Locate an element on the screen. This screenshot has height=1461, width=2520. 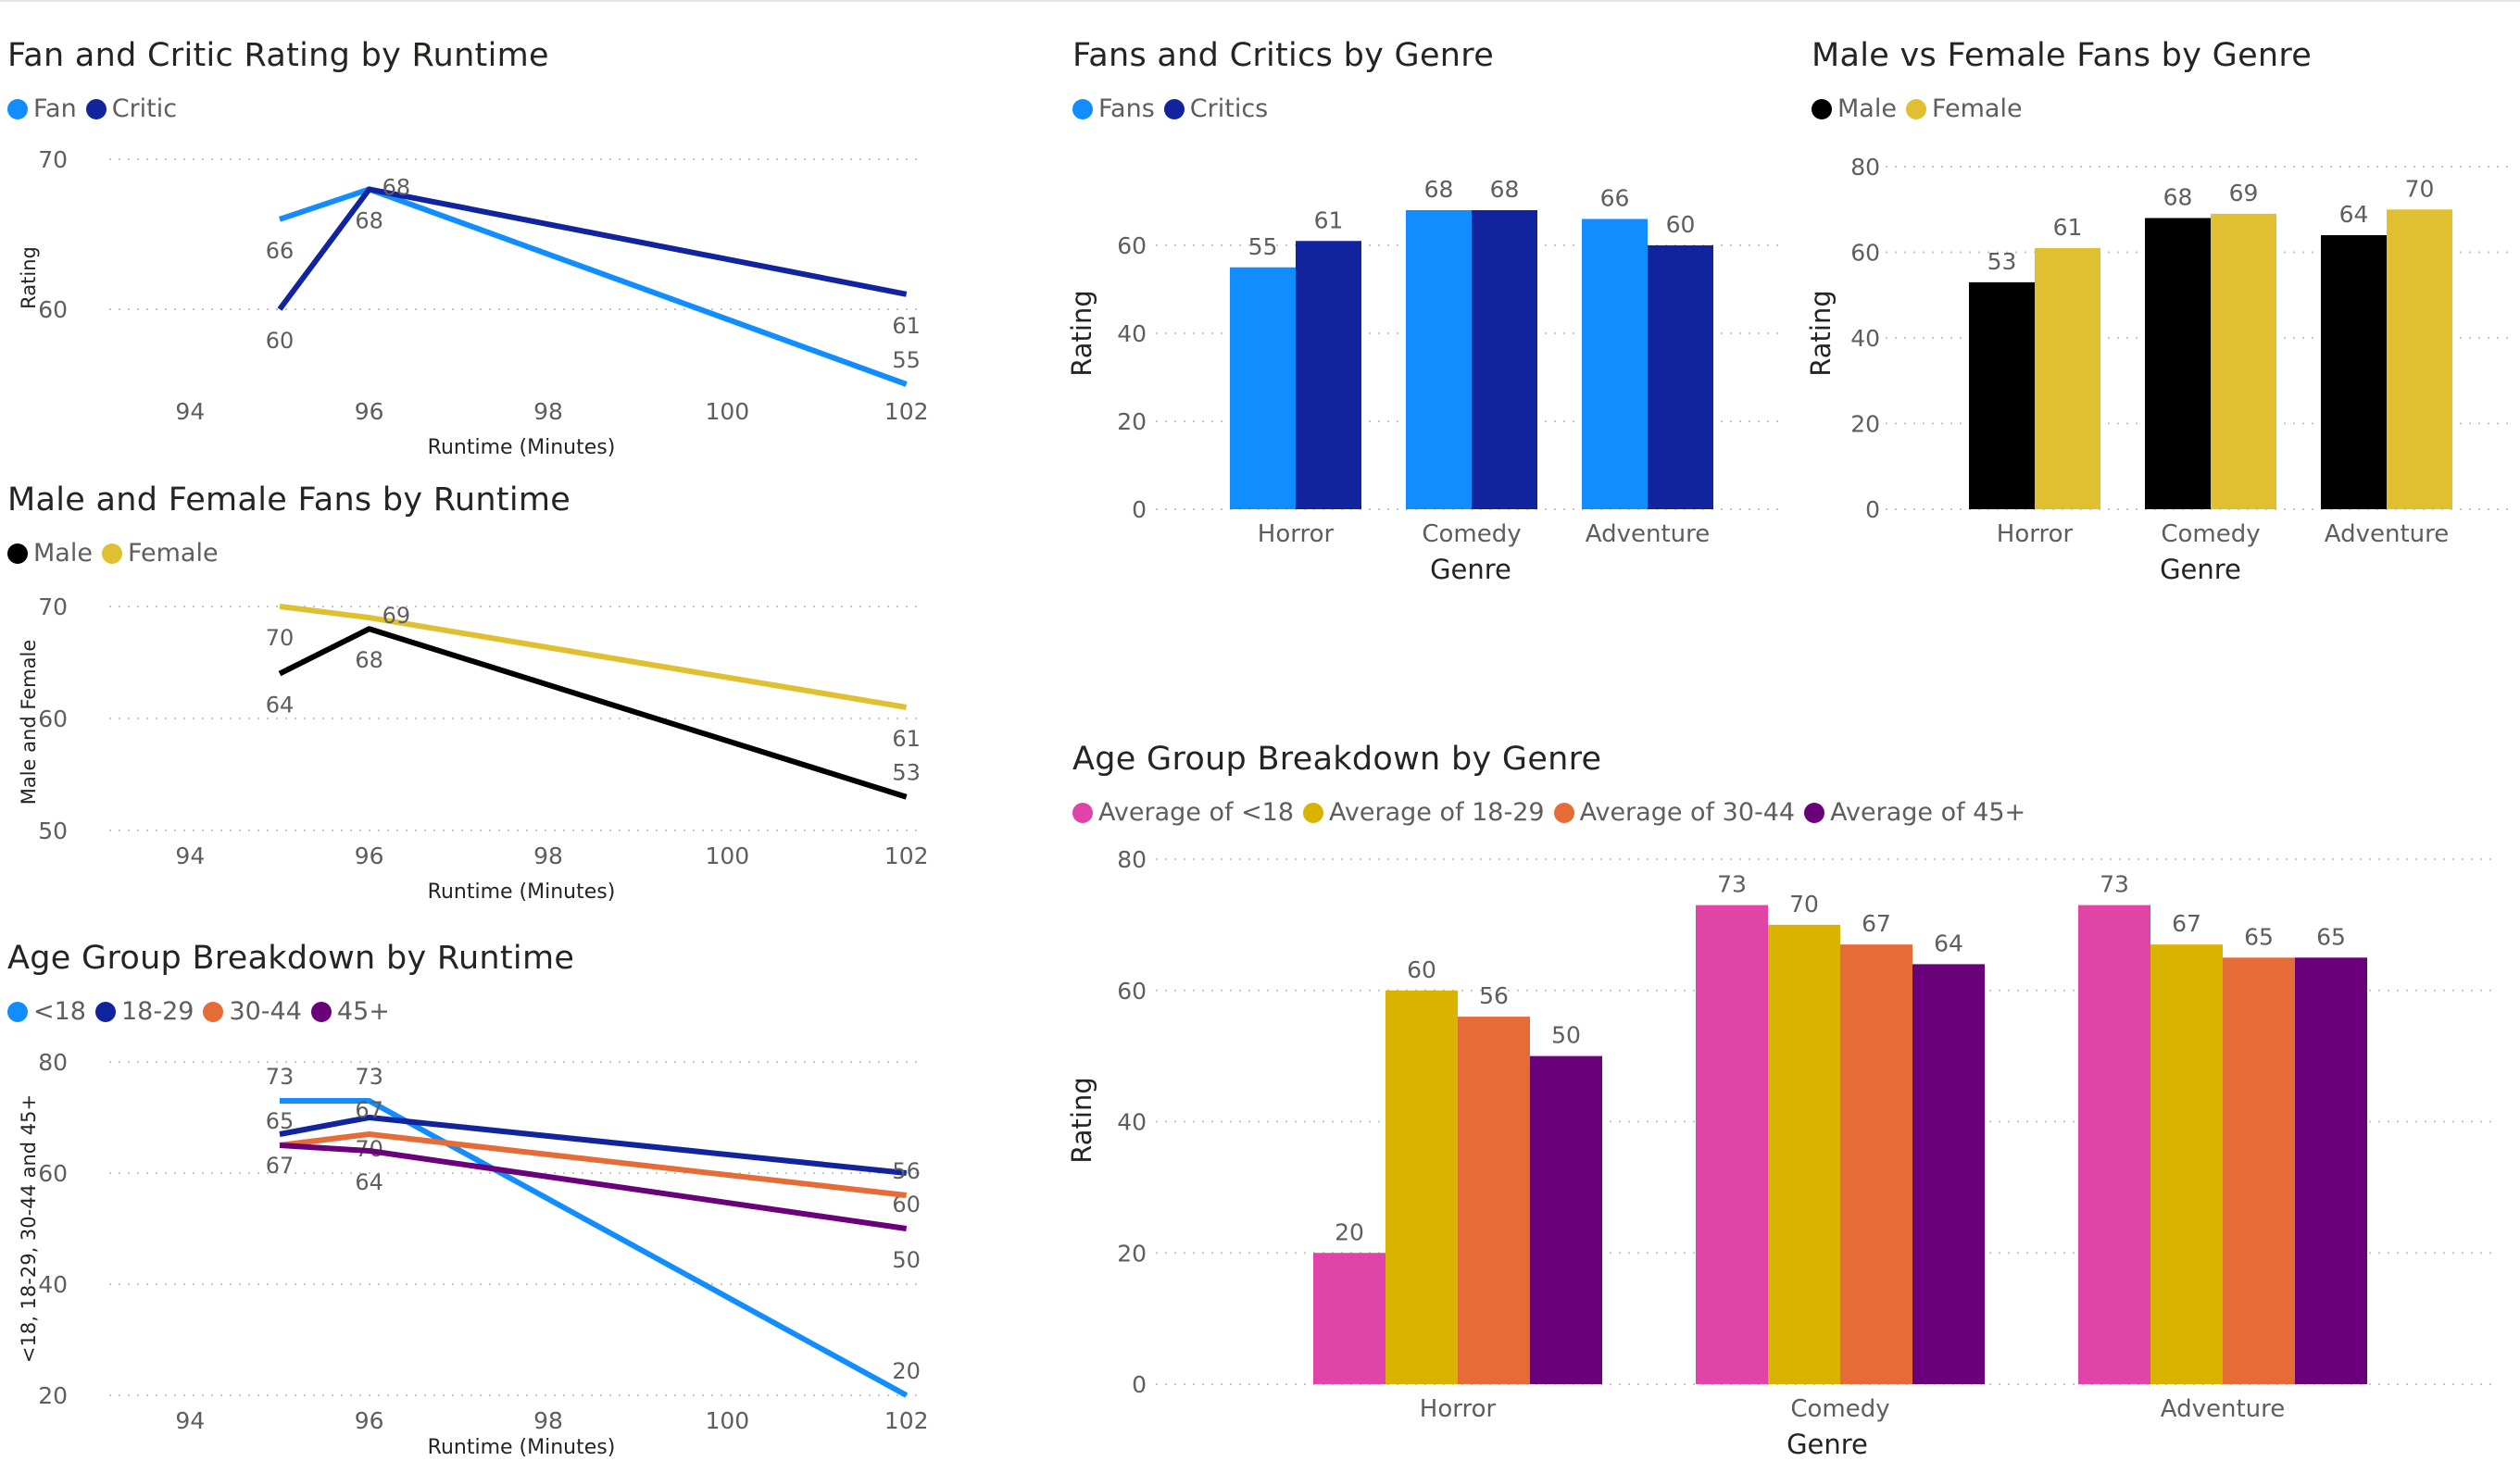
y-tick-label: 80 is located at coordinates (1865, 167).